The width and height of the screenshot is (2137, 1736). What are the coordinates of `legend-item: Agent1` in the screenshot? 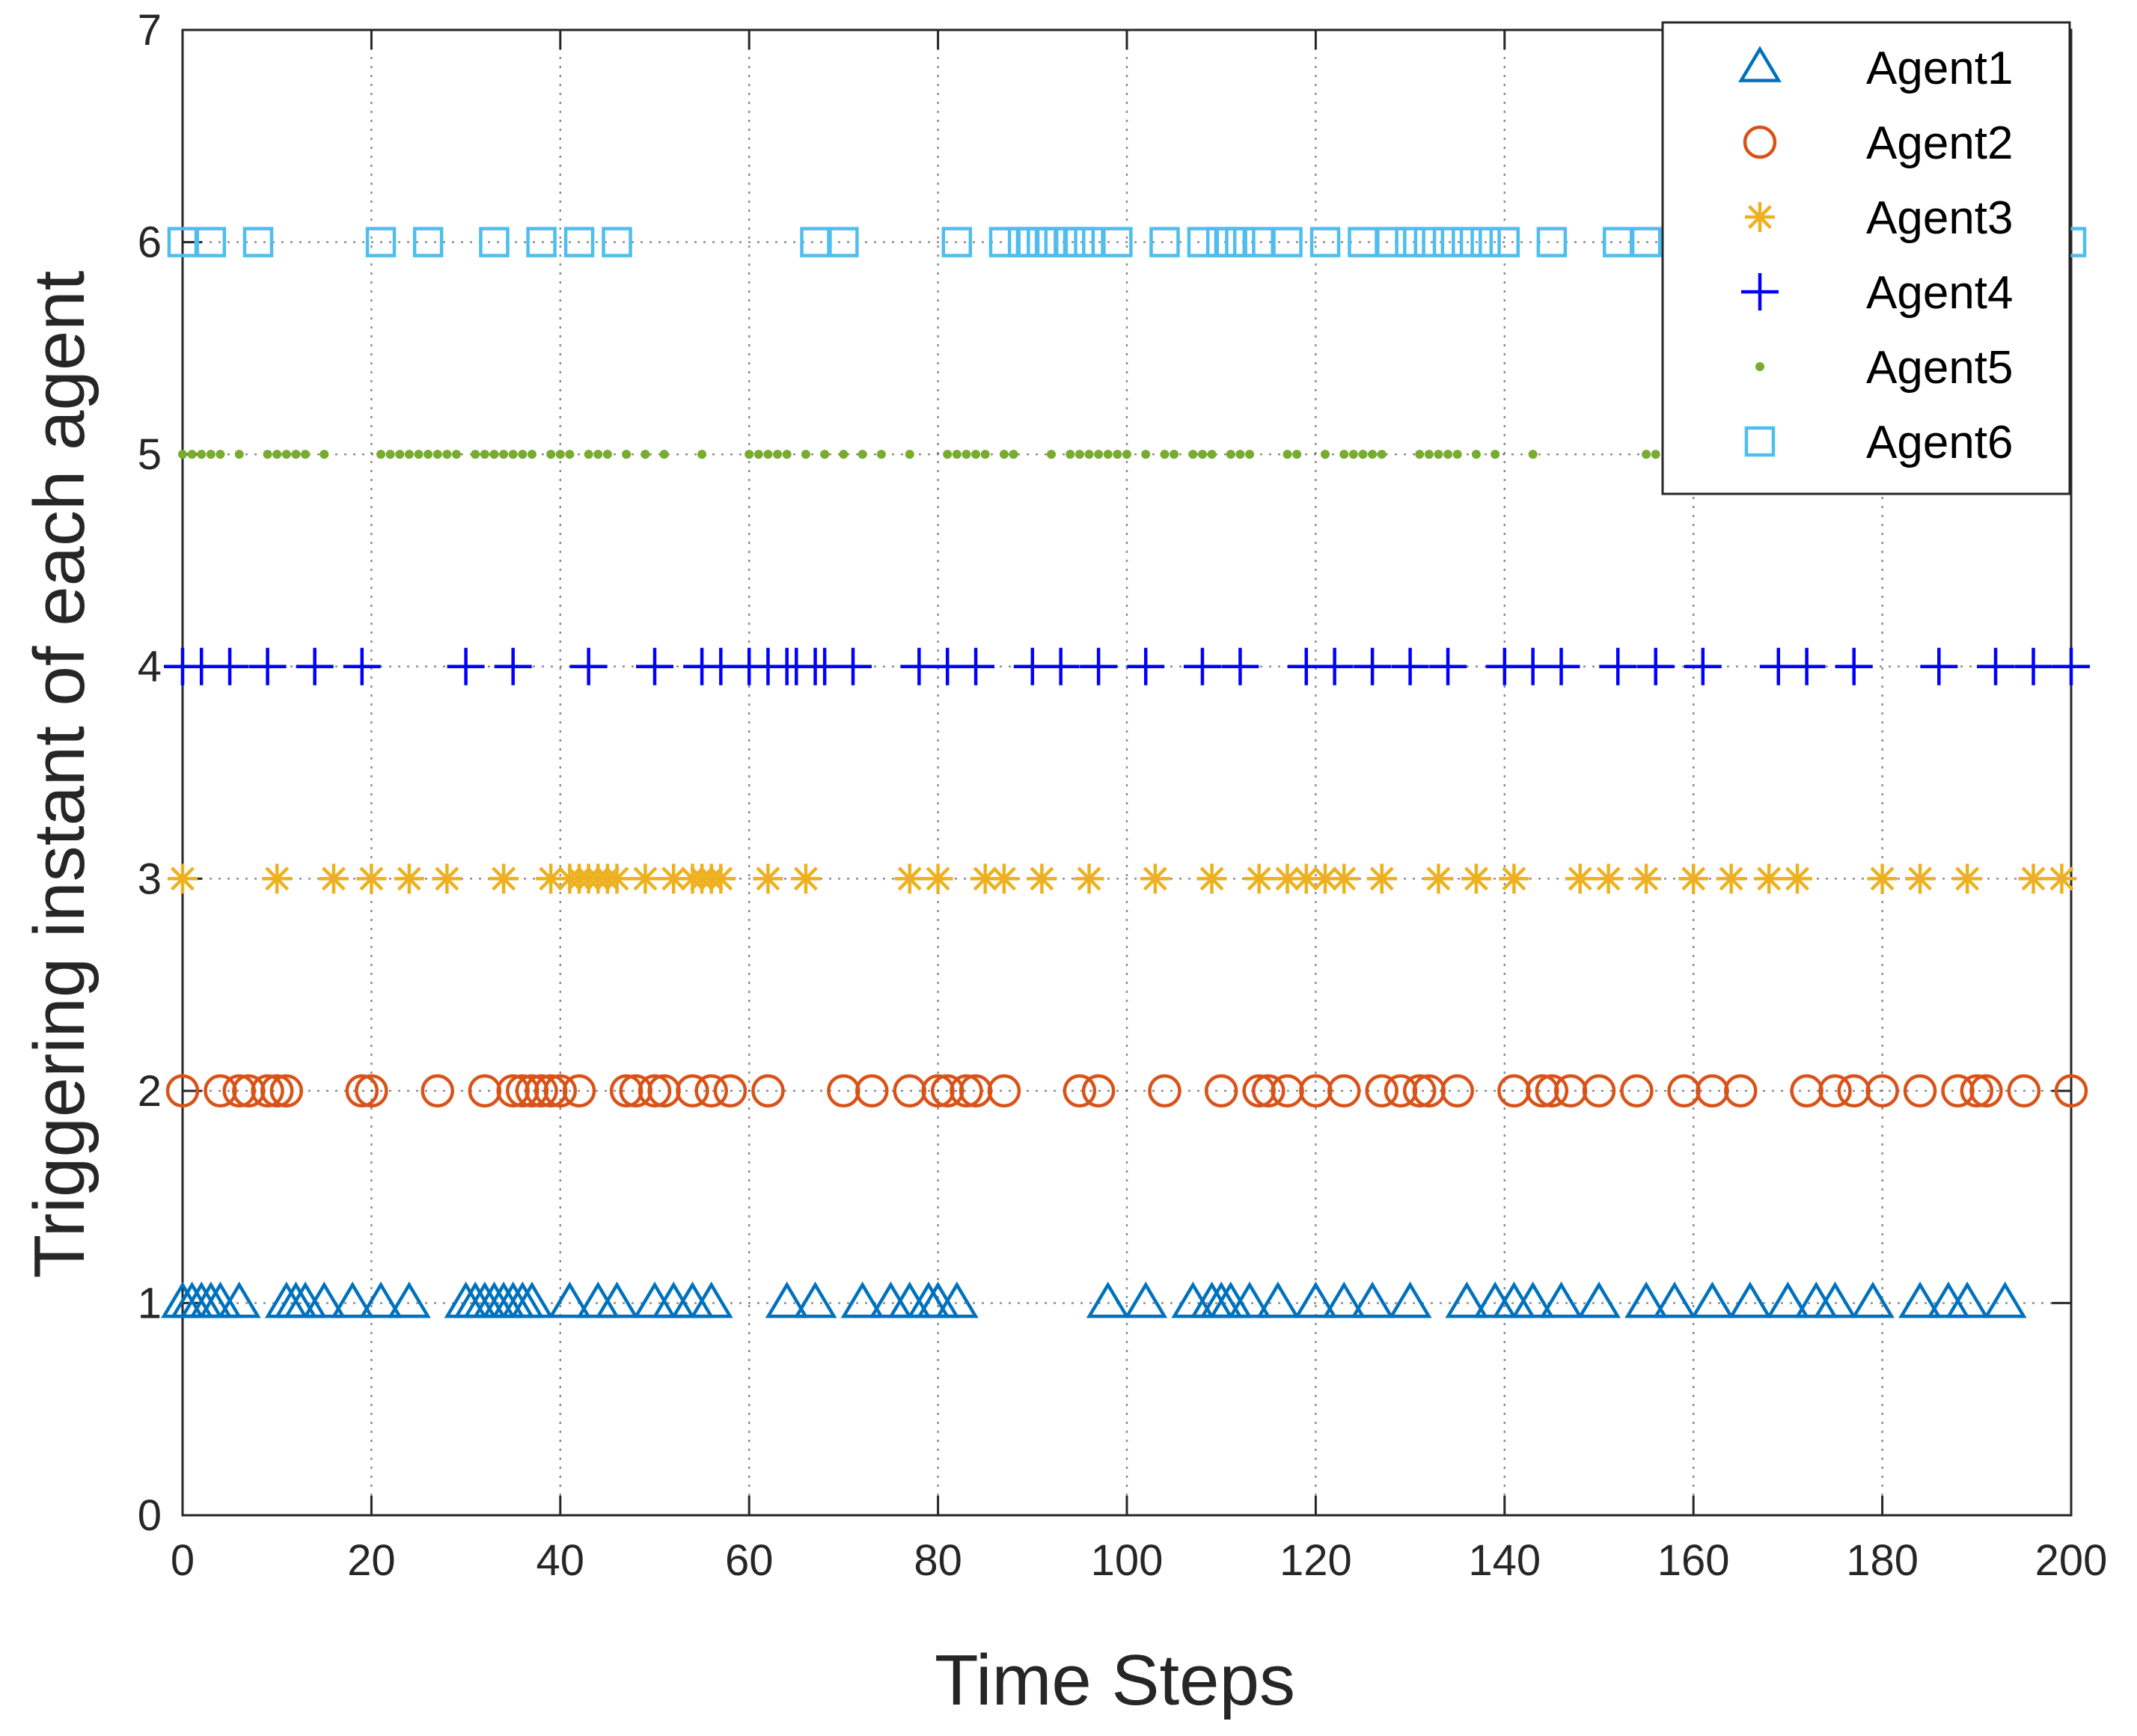 It's located at (1876, 68).